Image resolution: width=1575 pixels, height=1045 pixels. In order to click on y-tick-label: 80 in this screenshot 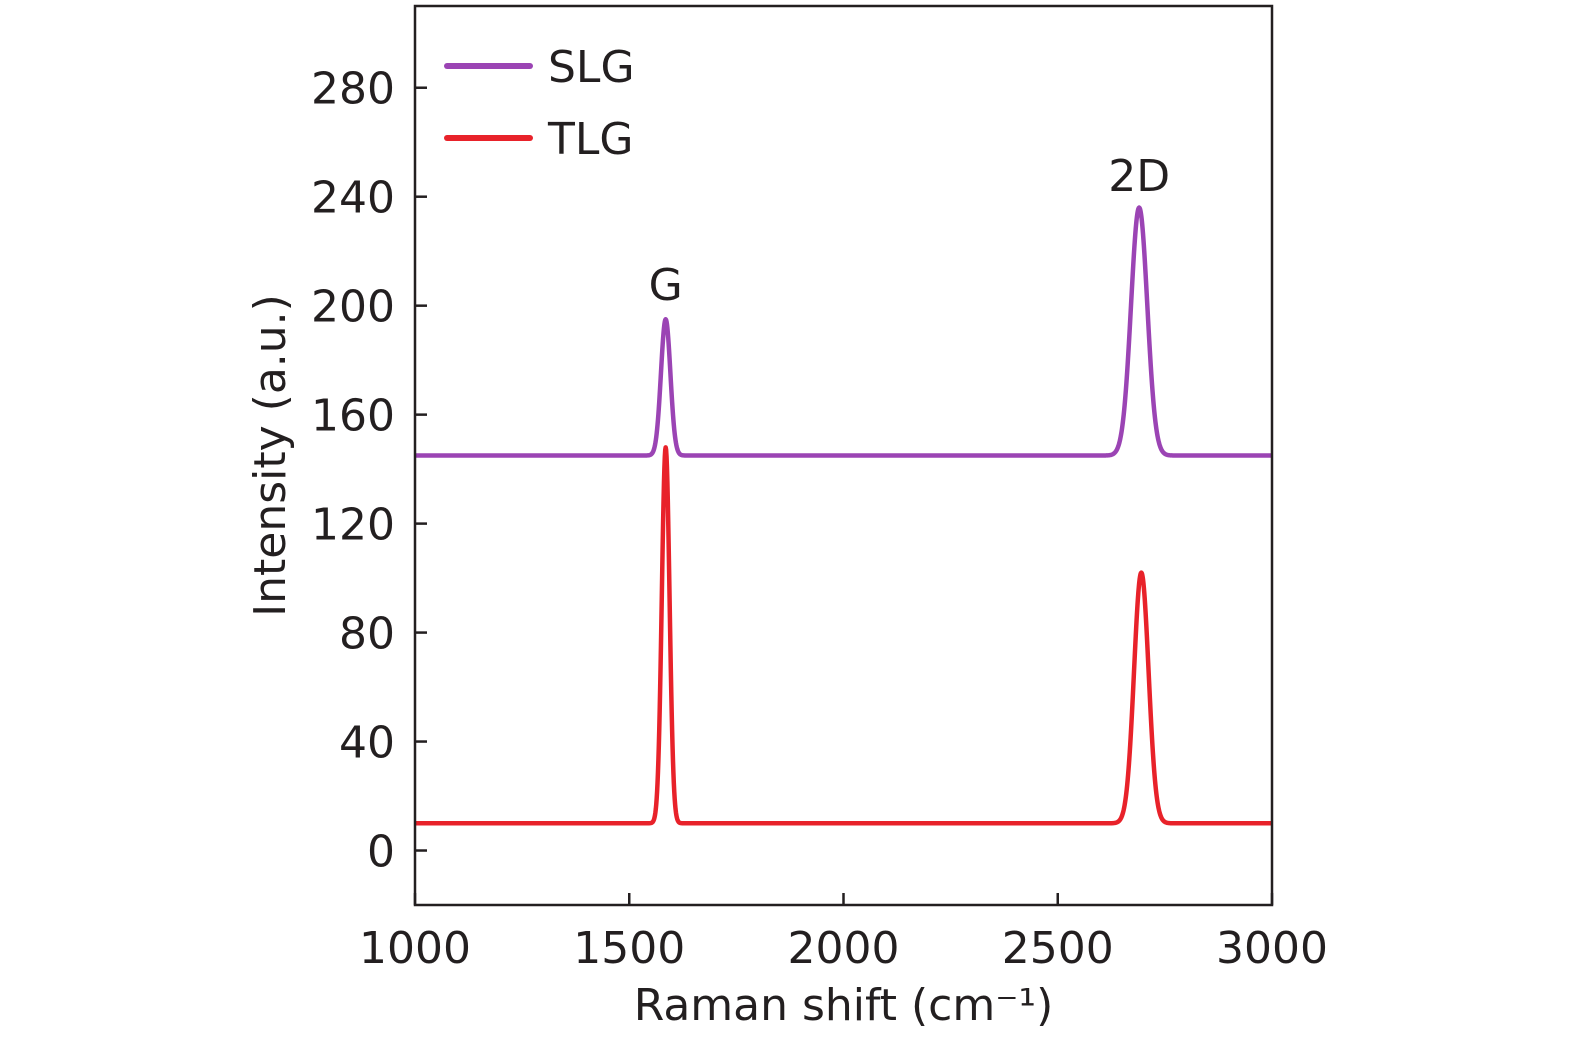, I will do `click(367, 634)`.